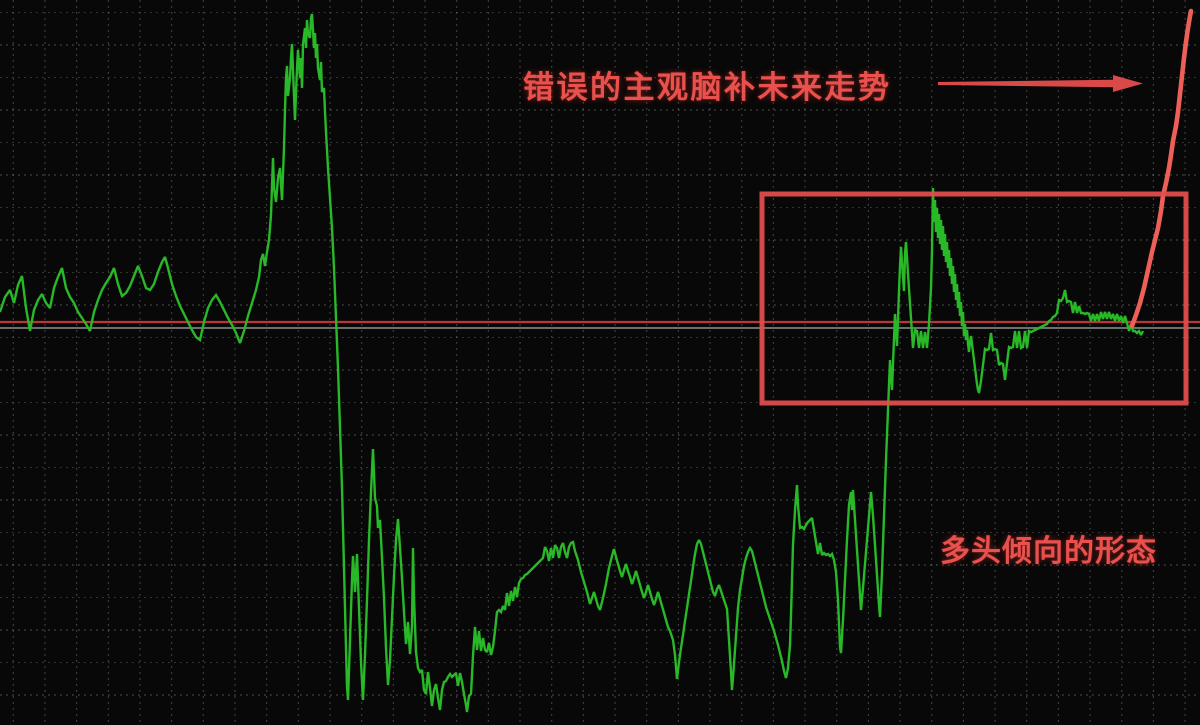 The width and height of the screenshot is (1200, 725). Describe the element at coordinates (1048, 551) in the screenshot. I see `annotation-bottom-label: 多头倾向的形态` at that location.